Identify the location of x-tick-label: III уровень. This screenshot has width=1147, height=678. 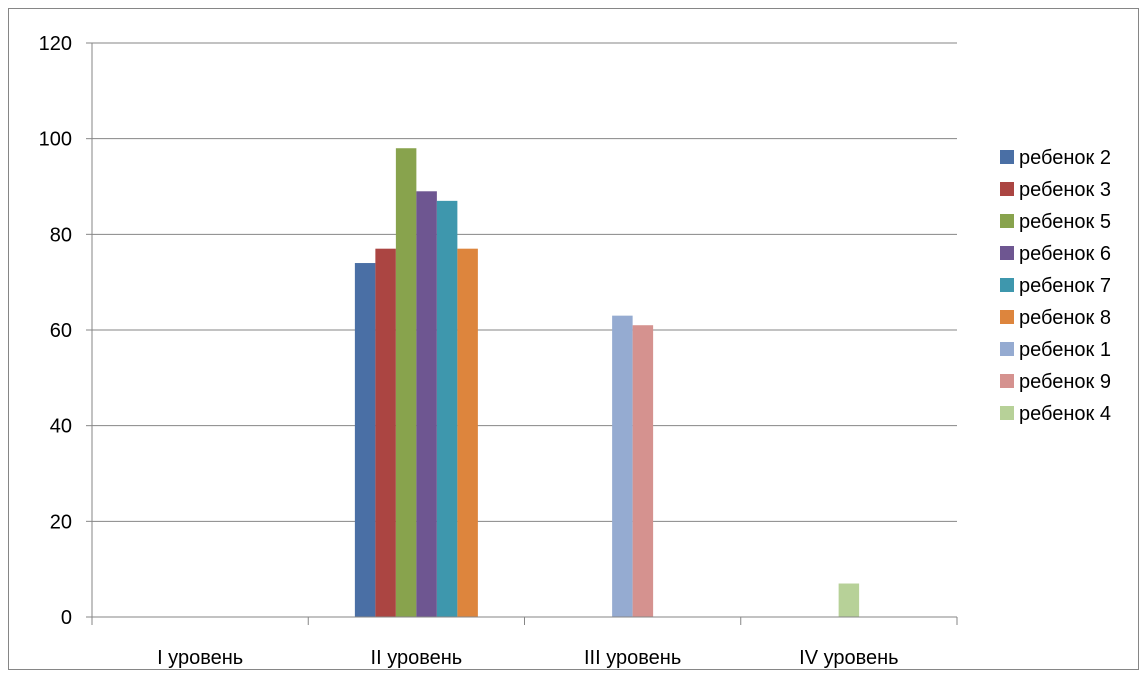
(632, 658).